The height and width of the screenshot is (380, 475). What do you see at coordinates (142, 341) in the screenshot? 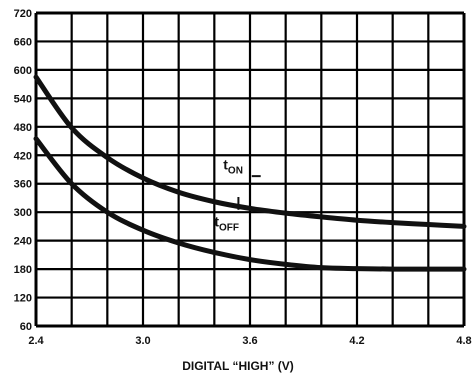
I see `x-tick-label: 3.0` at bounding box center [142, 341].